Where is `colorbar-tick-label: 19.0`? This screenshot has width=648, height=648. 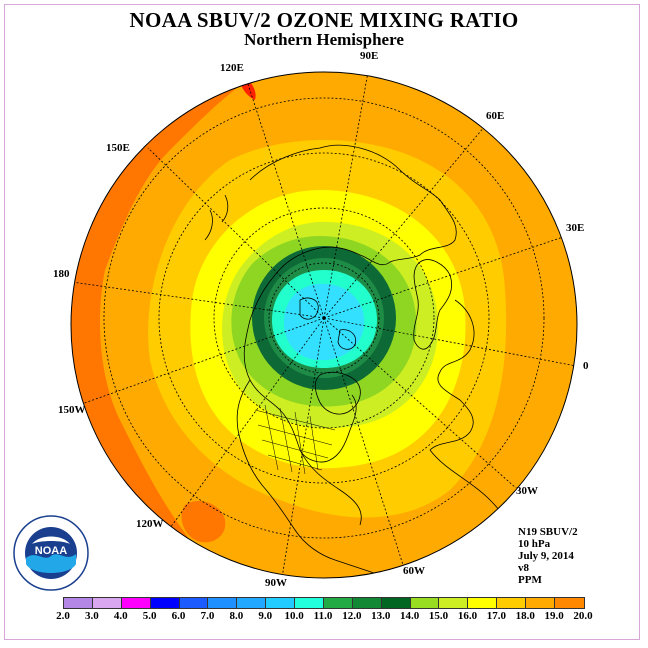 colorbar-tick-label: 19.0 is located at coordinates (554, 616).